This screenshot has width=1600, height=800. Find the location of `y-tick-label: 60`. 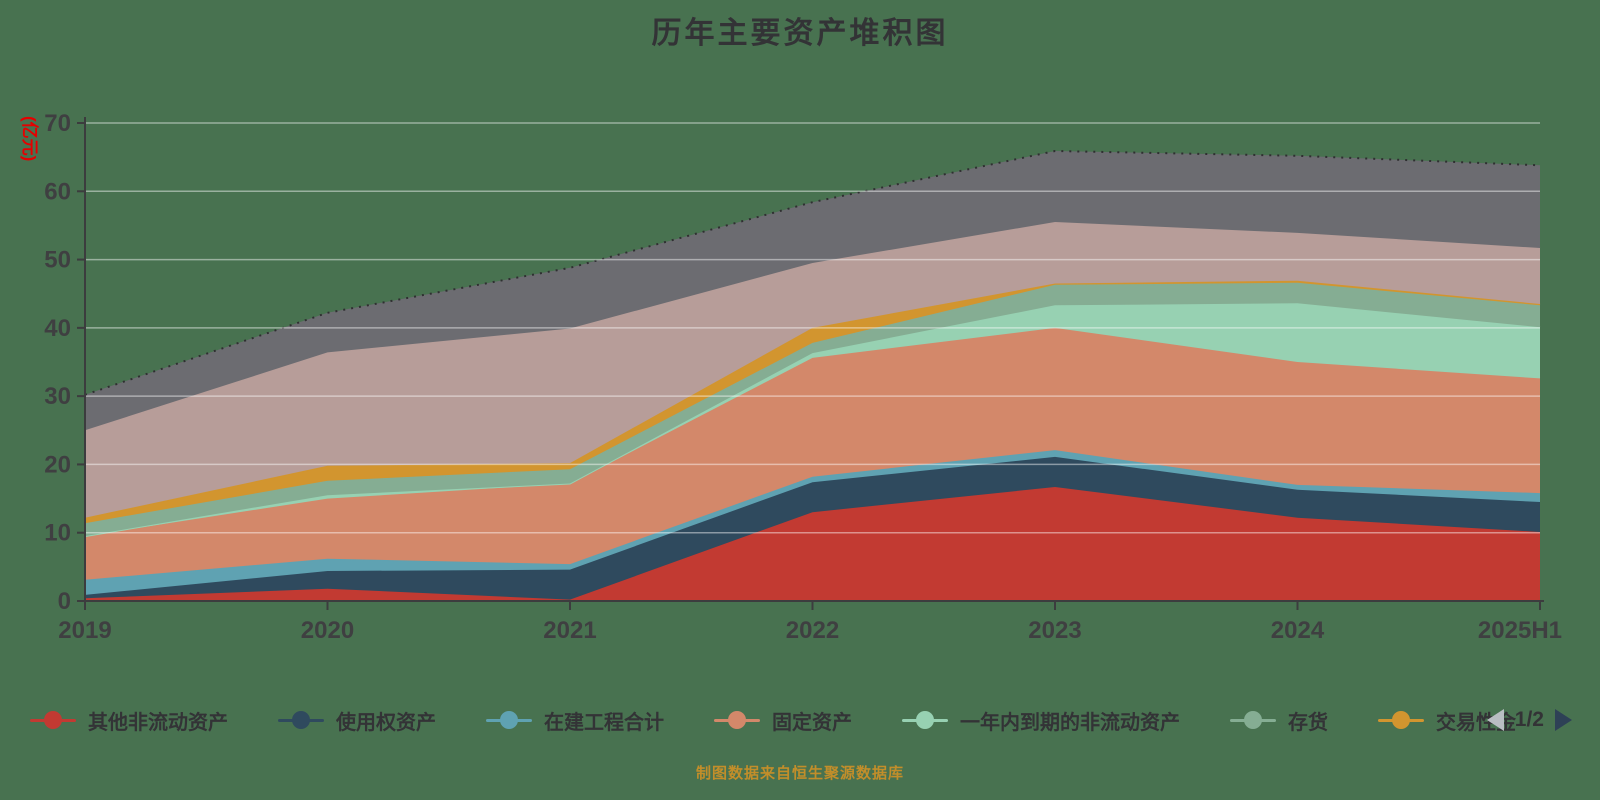

y-tick-label: 60 is located at coordinates (57, 191).